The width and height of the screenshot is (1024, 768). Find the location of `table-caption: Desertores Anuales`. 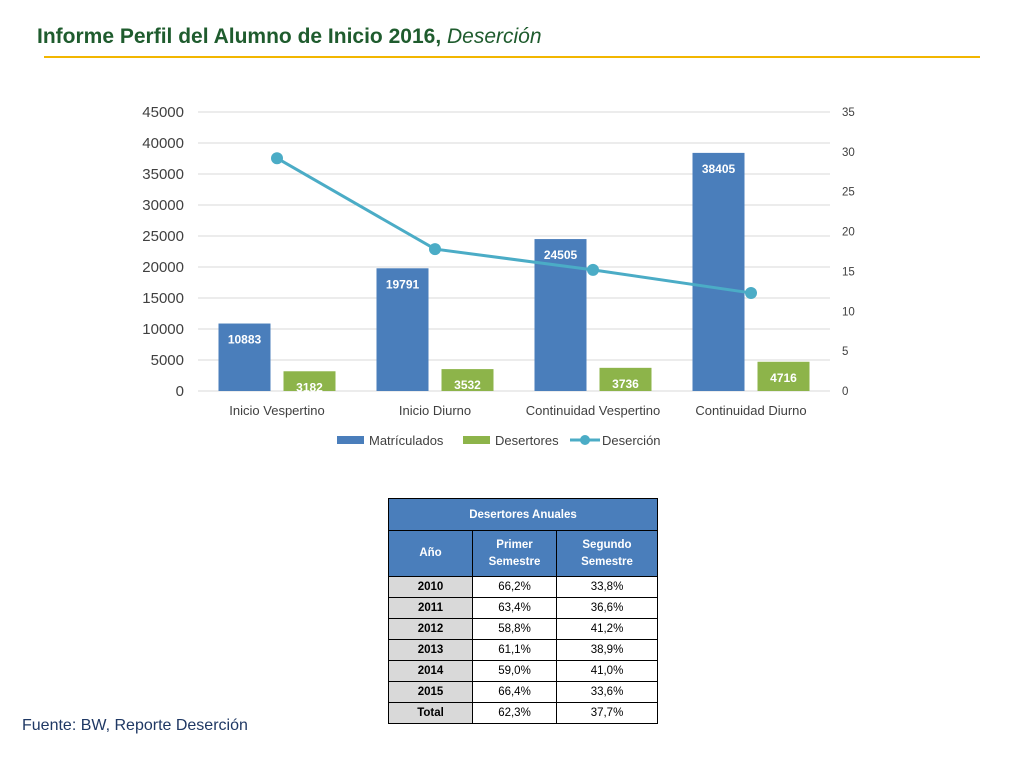

table-caption: Desertores Anuales is located at coordinates (523, 514).